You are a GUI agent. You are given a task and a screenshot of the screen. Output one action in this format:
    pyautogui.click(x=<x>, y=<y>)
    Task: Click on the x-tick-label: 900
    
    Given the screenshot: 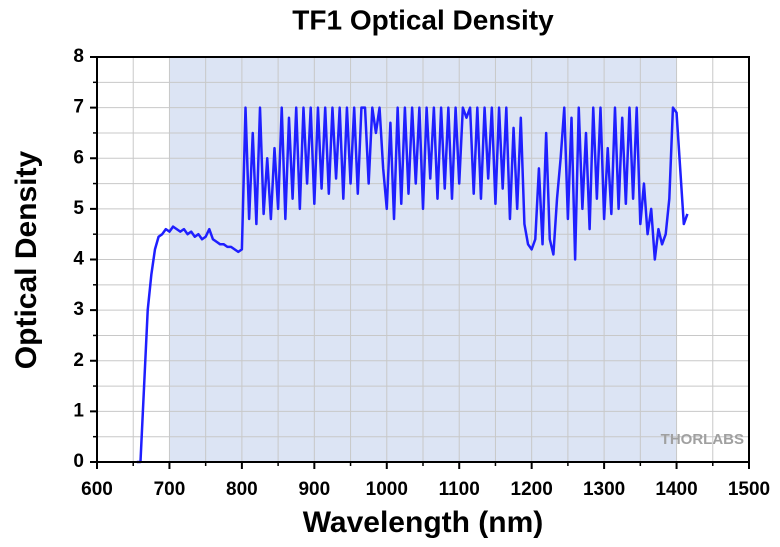 What is the action you would take?
    pyautogui.click(x=314, y=489)
    